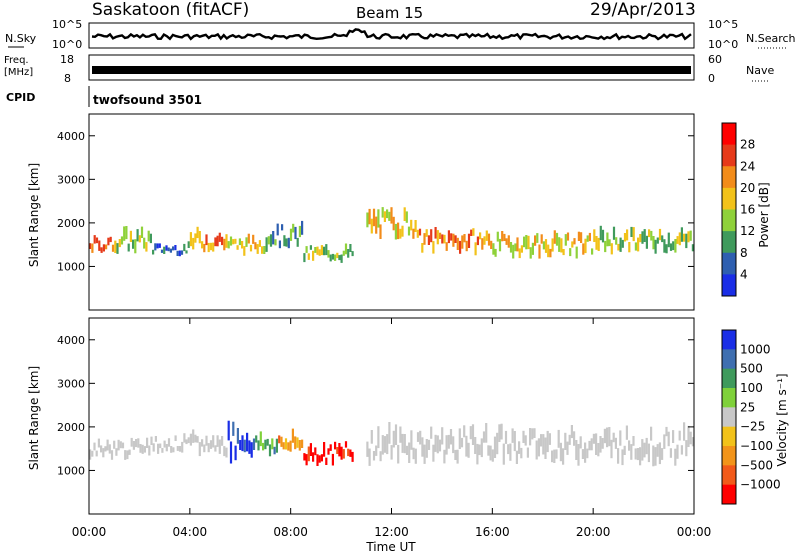 The image size is (800, 554). I want to click on freq-series, so click(391, 70).